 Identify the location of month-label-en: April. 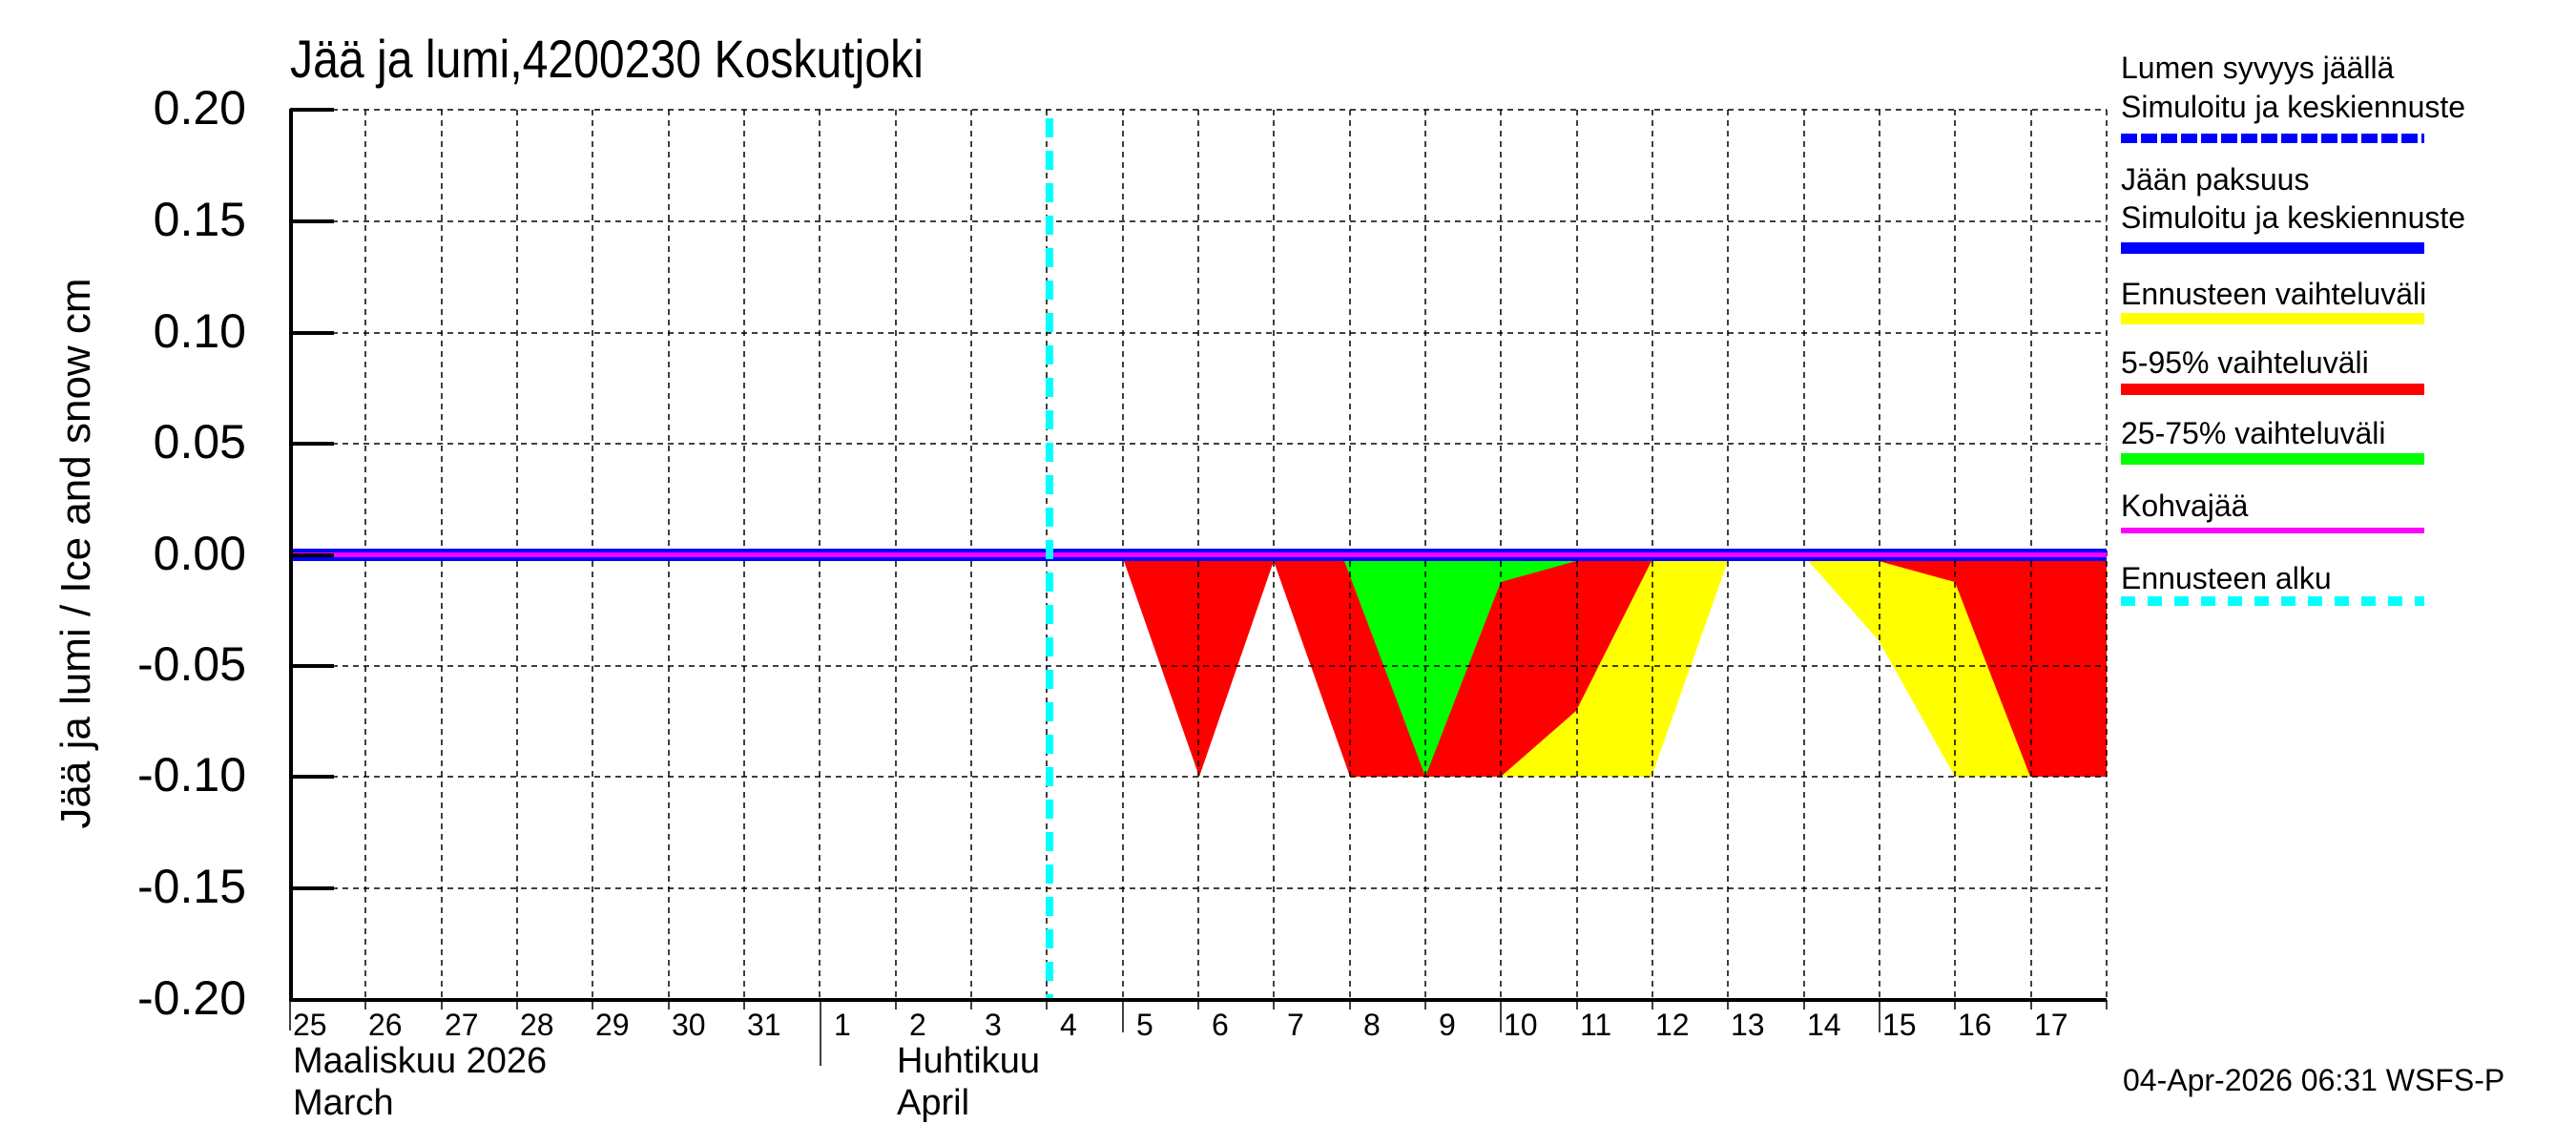
(933, 1103).